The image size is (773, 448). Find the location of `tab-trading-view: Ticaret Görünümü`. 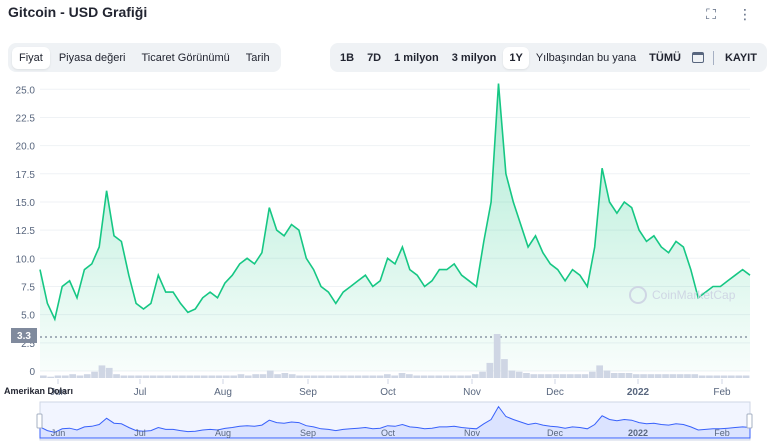

tab-trading-view: Ticaret Görünümü is located at coordinates (185, 57).